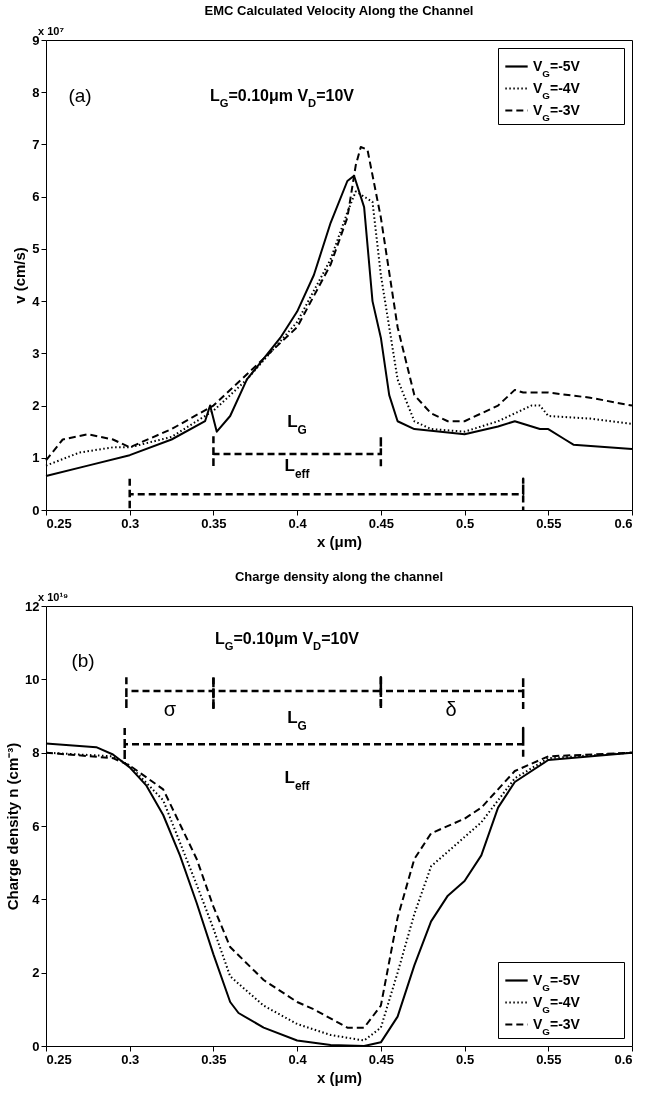 This screenshot has height=1103, width=662. I want to click on y-tick-label: 3, so click(36, 353).